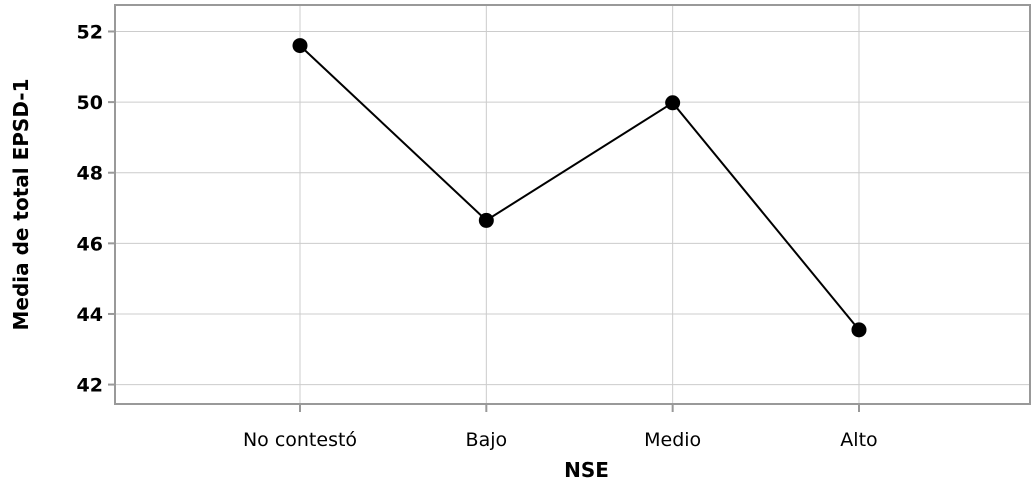  Describe the element at coordinates (90, 174) in the screenshot. I see `y-tick-label: 48` at that location.